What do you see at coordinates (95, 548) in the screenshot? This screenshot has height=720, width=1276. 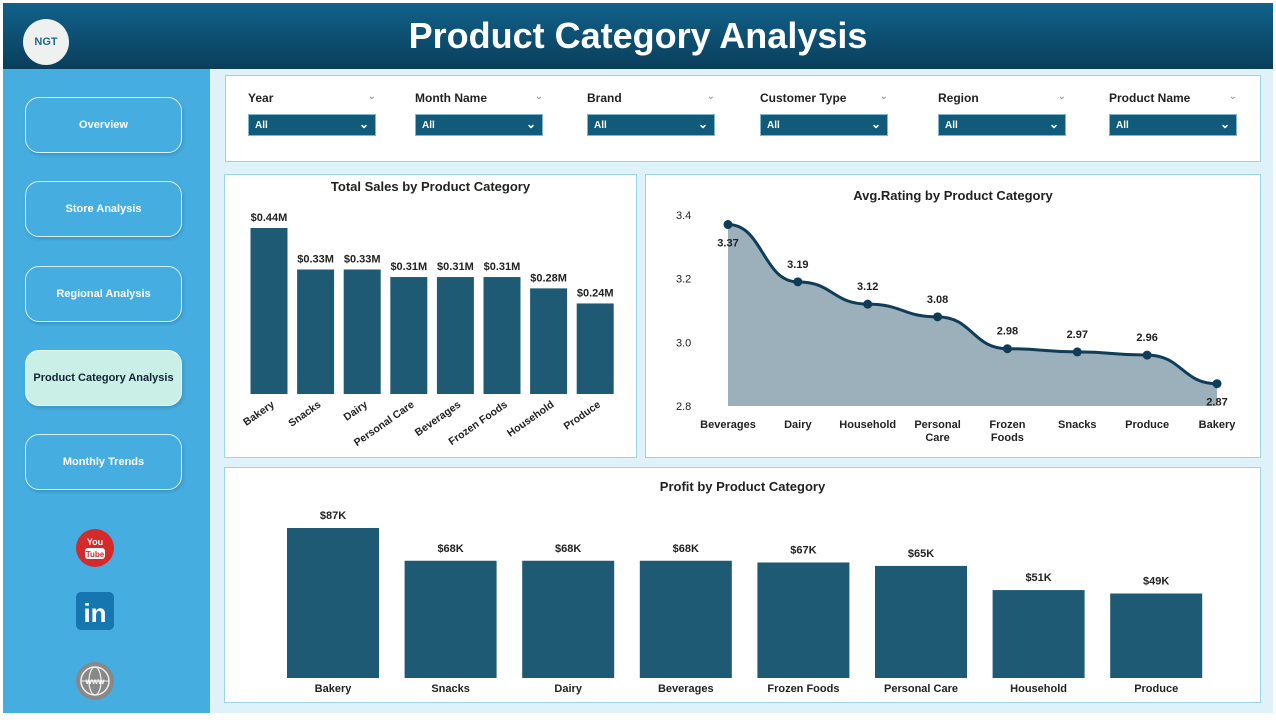 I see `youtube-icon: You Tube` at bounding box center [95, 548].